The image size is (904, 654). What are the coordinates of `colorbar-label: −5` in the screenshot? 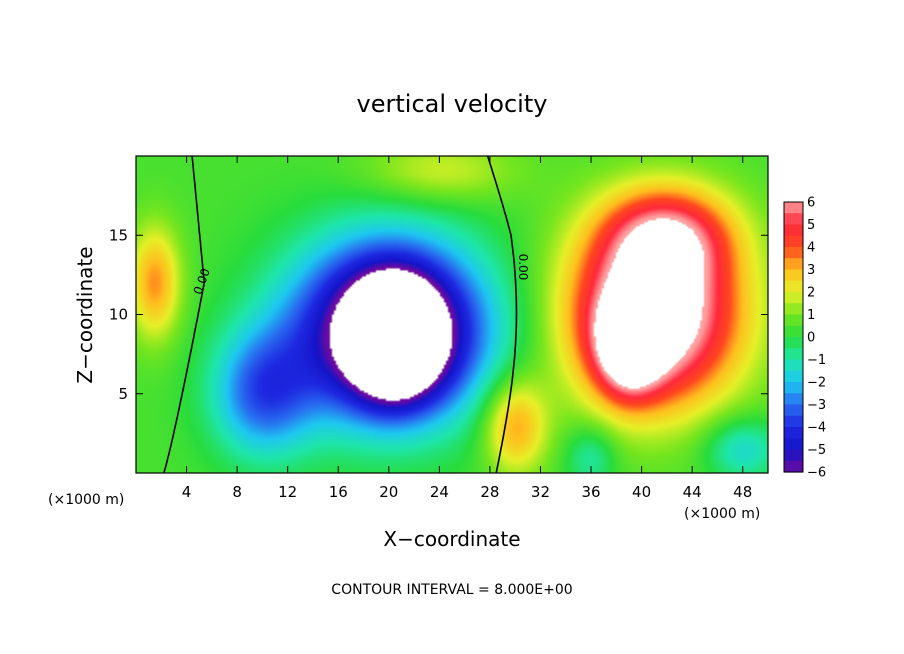 It's located at (816, 450).